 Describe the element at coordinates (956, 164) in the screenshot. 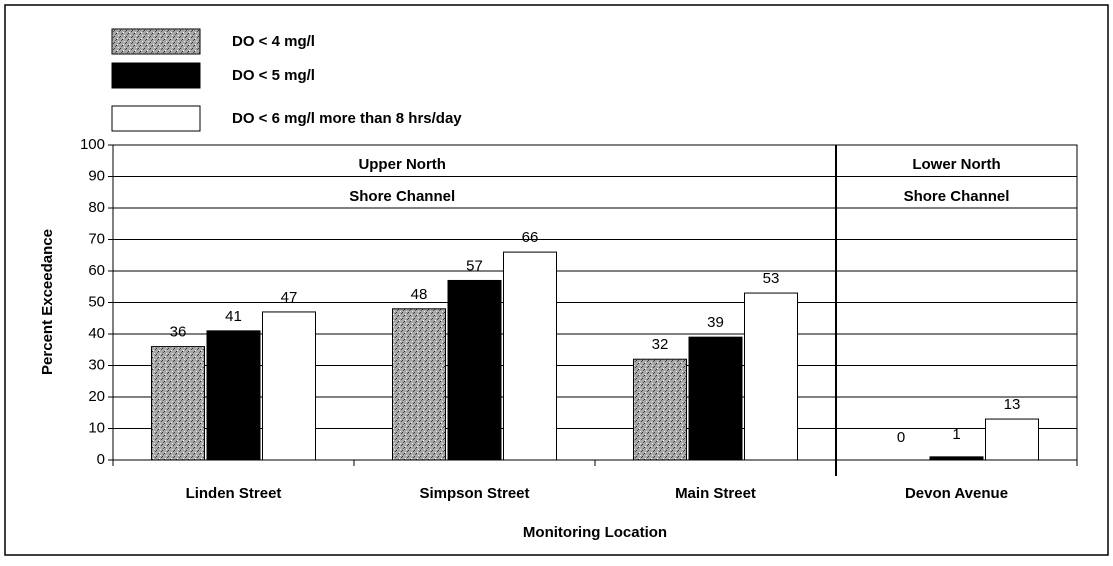

I see `annotation: Lower North` at that location.